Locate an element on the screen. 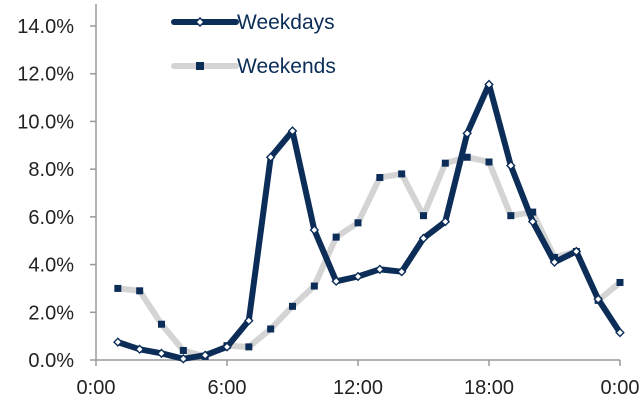  y-tick-label: 6.0% is located at coordinates (51, 218).